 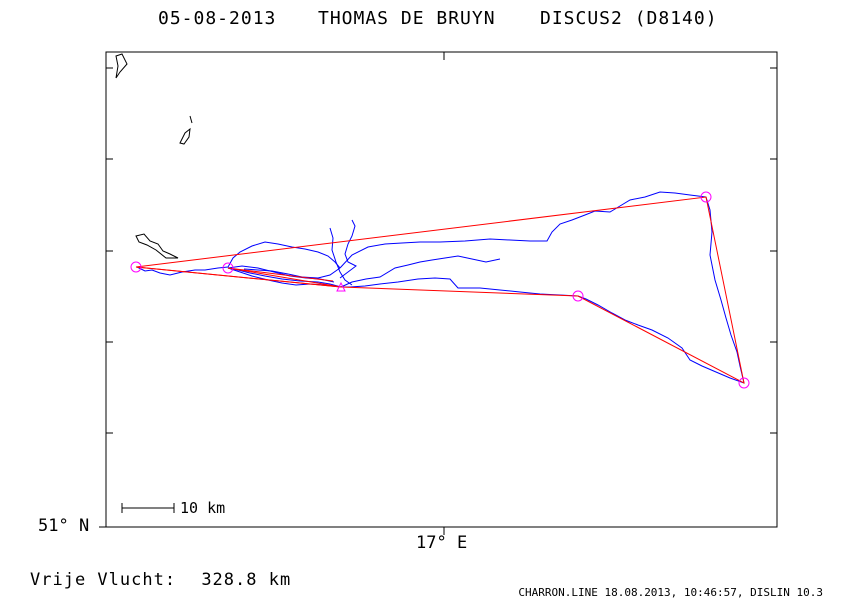 I want to click on glider-type: DISCUS2 (D8140), so click(x=629, y=18).